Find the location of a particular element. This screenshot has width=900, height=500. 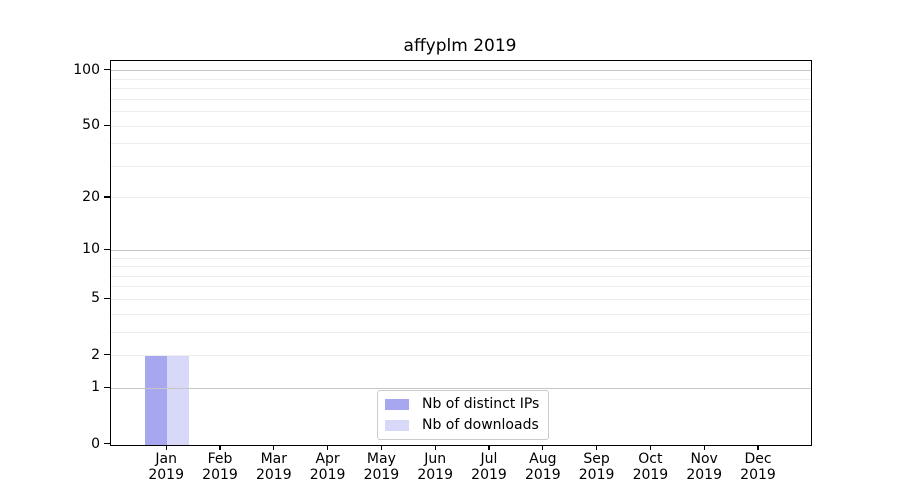

x-tick-label: Mar 2019 is located at coordinates (274, 467).